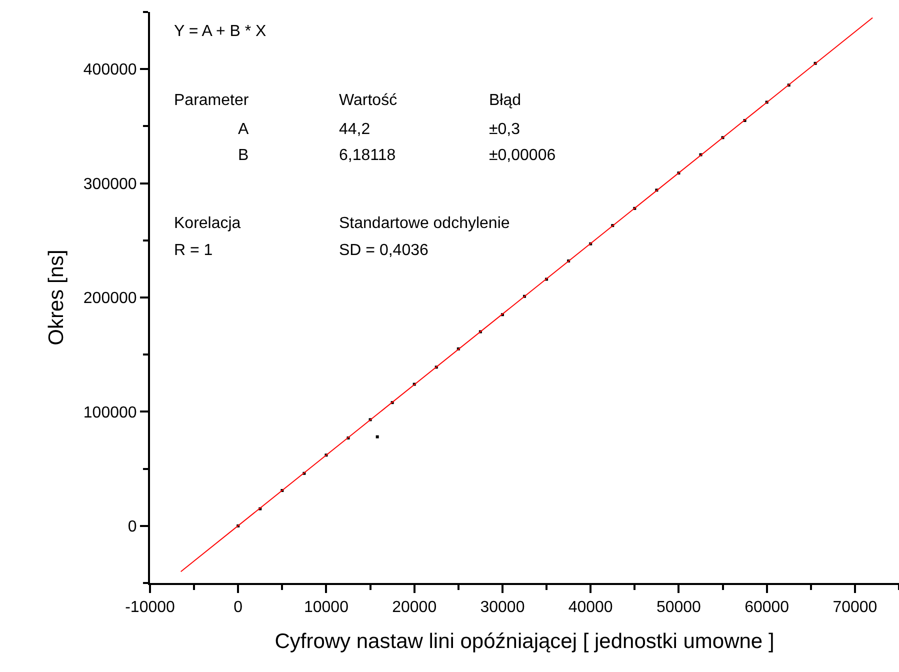 The height and width of the screenshot is (672, 899). Describe the element at coordinates (590, 607) in the screenshot. I see `x-tick-label: 40000` at that location.